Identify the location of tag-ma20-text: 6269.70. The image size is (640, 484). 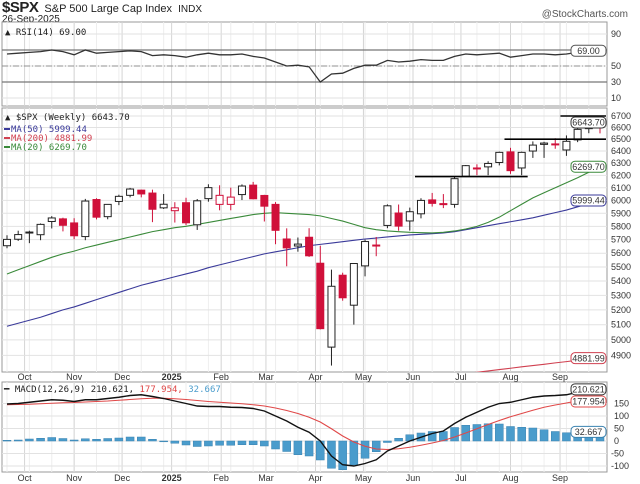
(588, 167).